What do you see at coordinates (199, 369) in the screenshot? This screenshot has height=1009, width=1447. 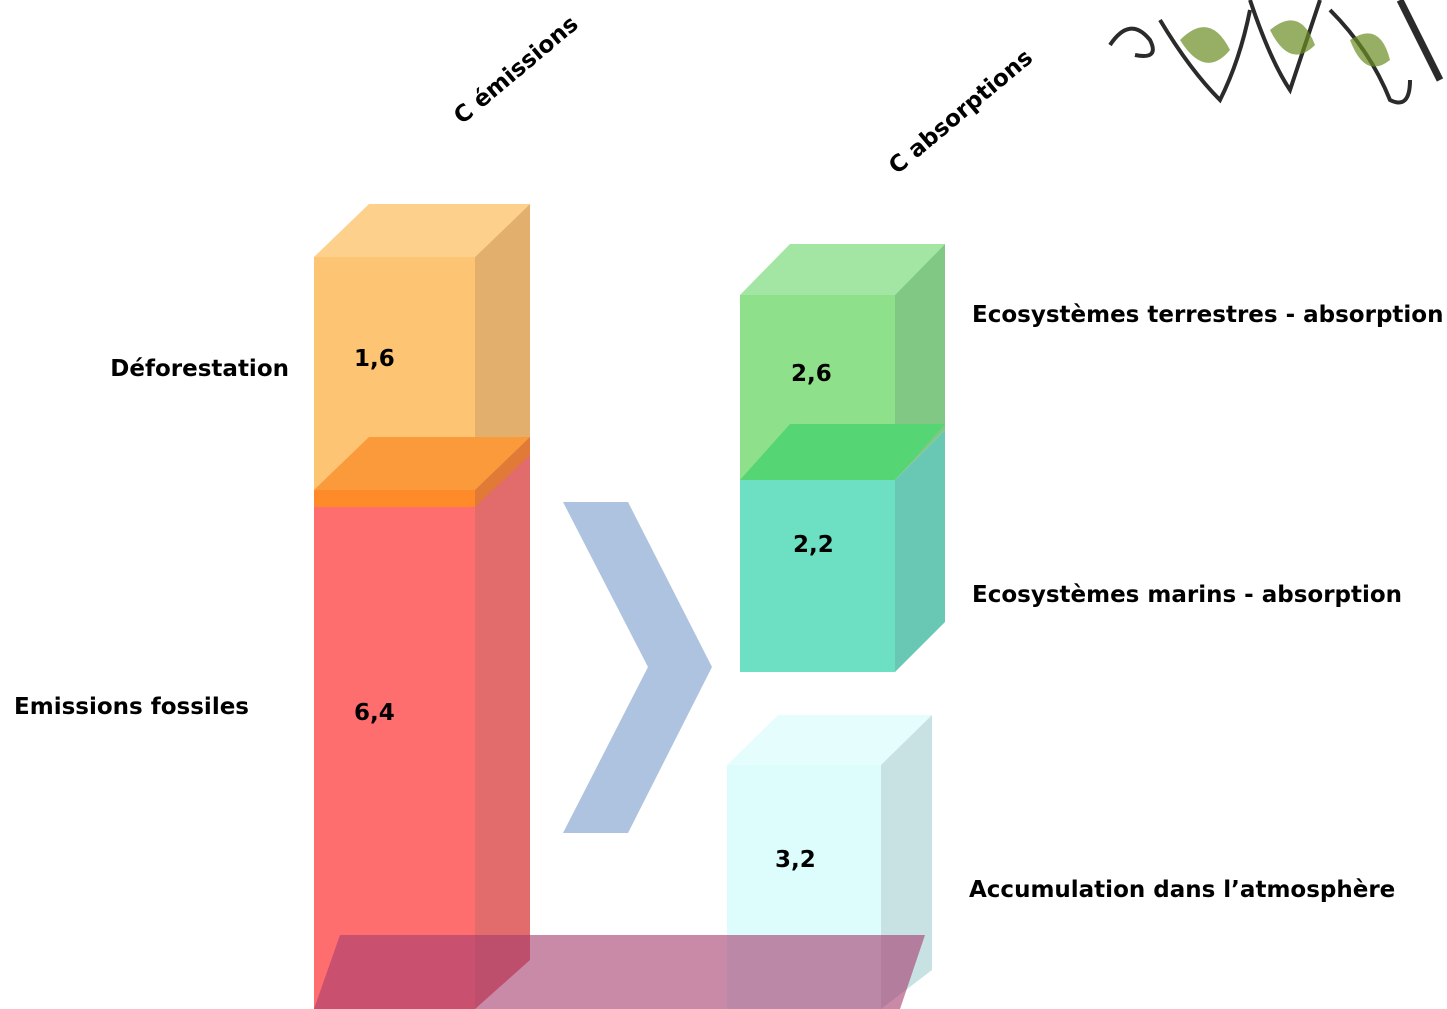 I see `label: Déforestation` at bounding box center [199, 369].